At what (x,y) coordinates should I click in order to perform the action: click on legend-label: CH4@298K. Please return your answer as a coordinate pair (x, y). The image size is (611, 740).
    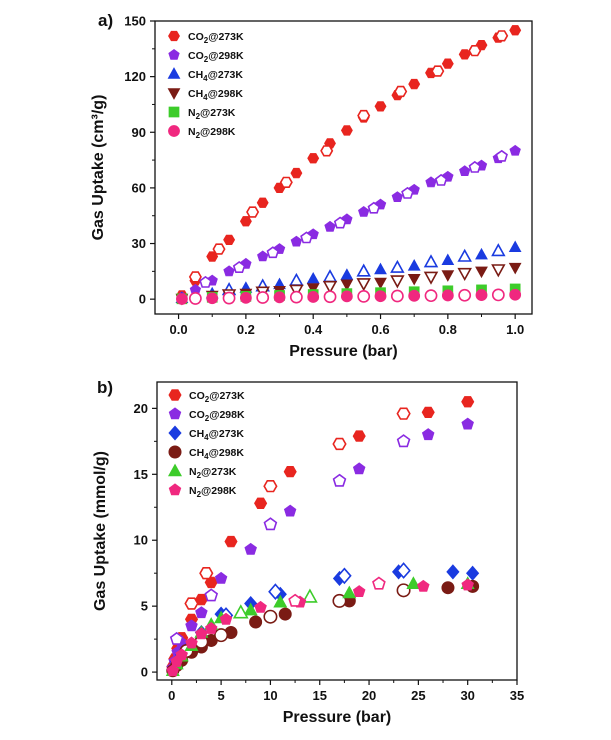
    Looking at the image, I should click on (215, 95).